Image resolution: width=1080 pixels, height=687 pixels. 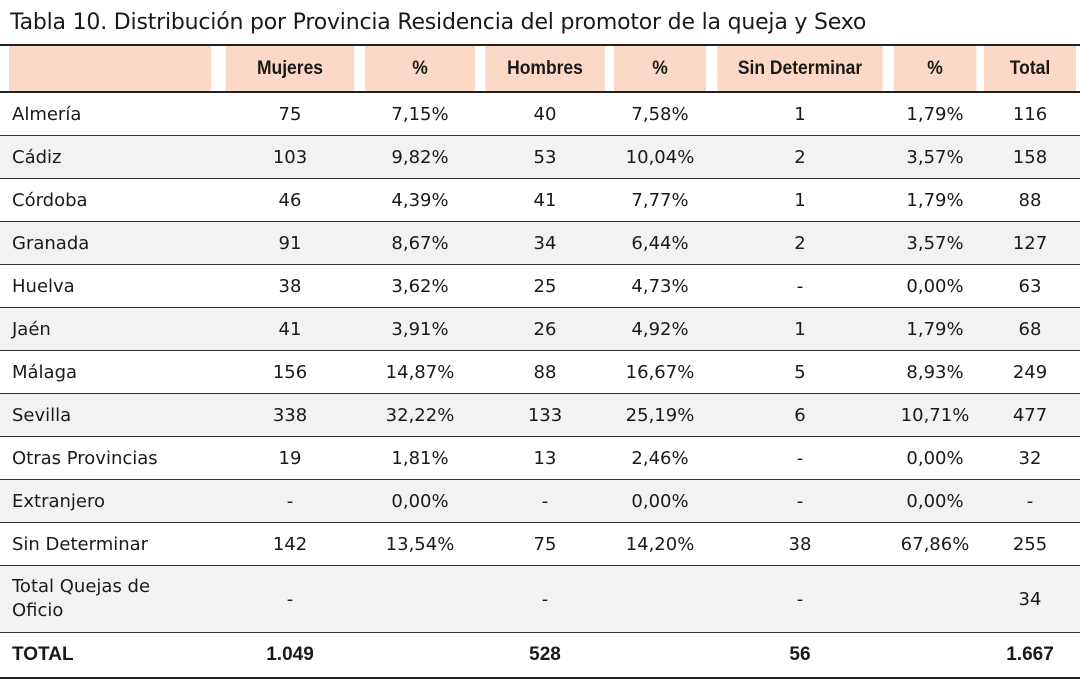 What do you see at coordinates (420, 372) in the screenshot?
I see `cell-pct-mujeres: 14,87%` at bounding box center [420, 372].